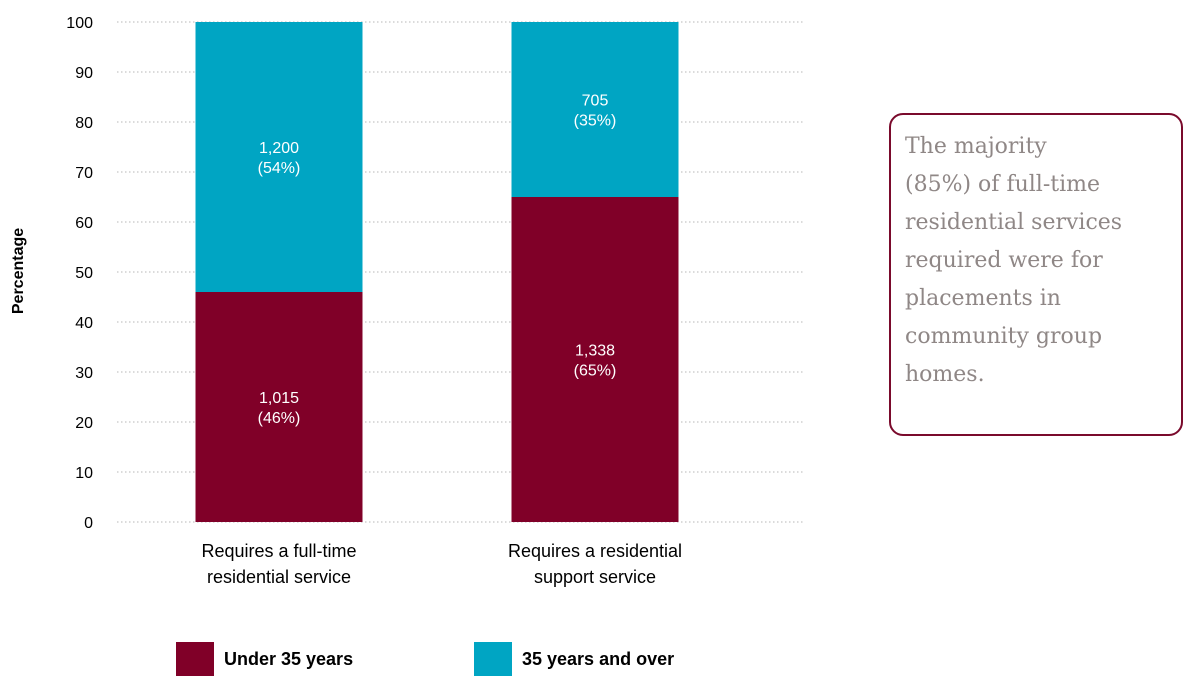 The image size is (1185, 677). I want to click on data-label-percent: (46%), so click(279, 418).